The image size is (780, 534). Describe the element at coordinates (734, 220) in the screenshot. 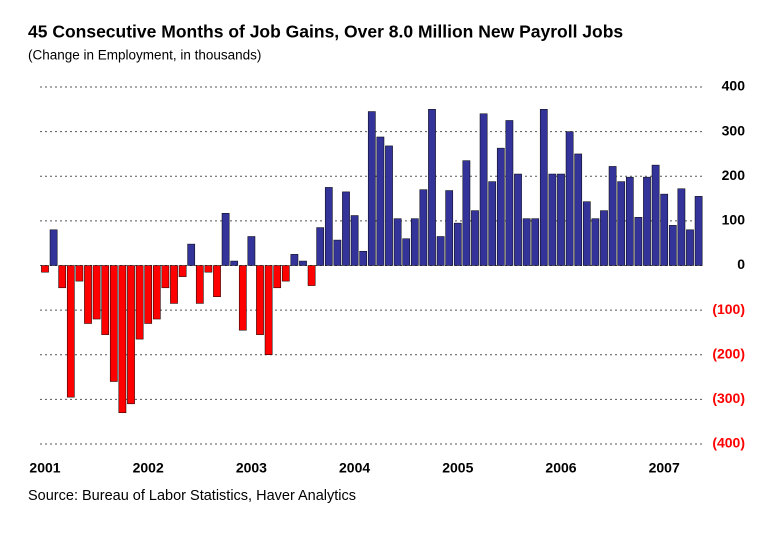

I see `y-tick-label: 100` at that location.